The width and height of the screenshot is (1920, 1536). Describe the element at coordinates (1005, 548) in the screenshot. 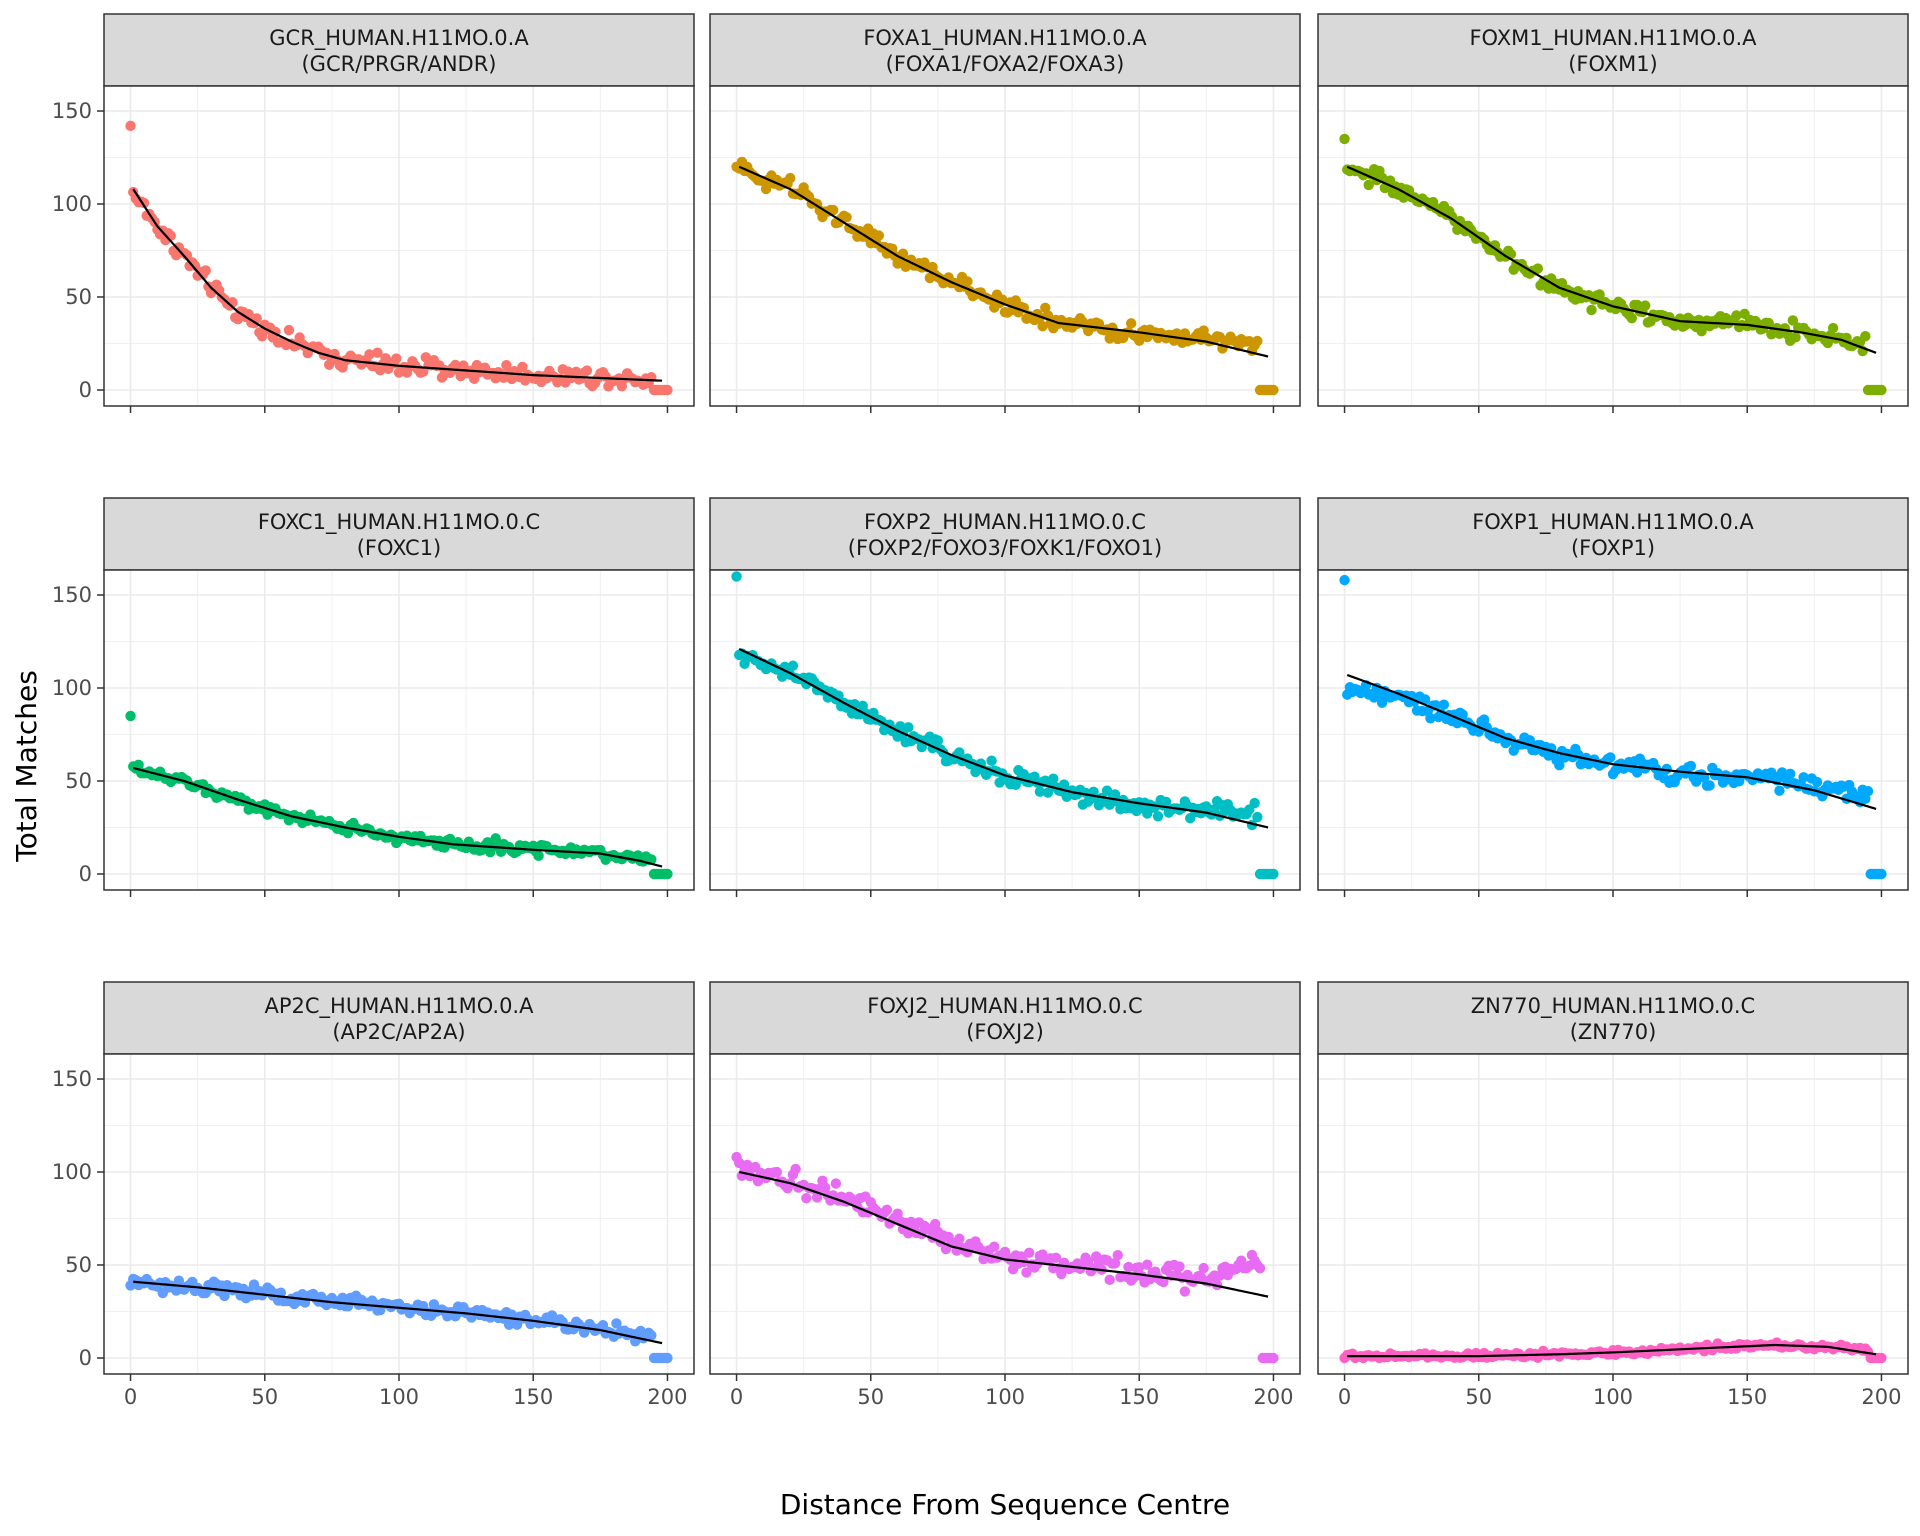

I see `facet-title-line2: (FOXP2/FOXO3/FOXK1/FOXO1)` at that location.